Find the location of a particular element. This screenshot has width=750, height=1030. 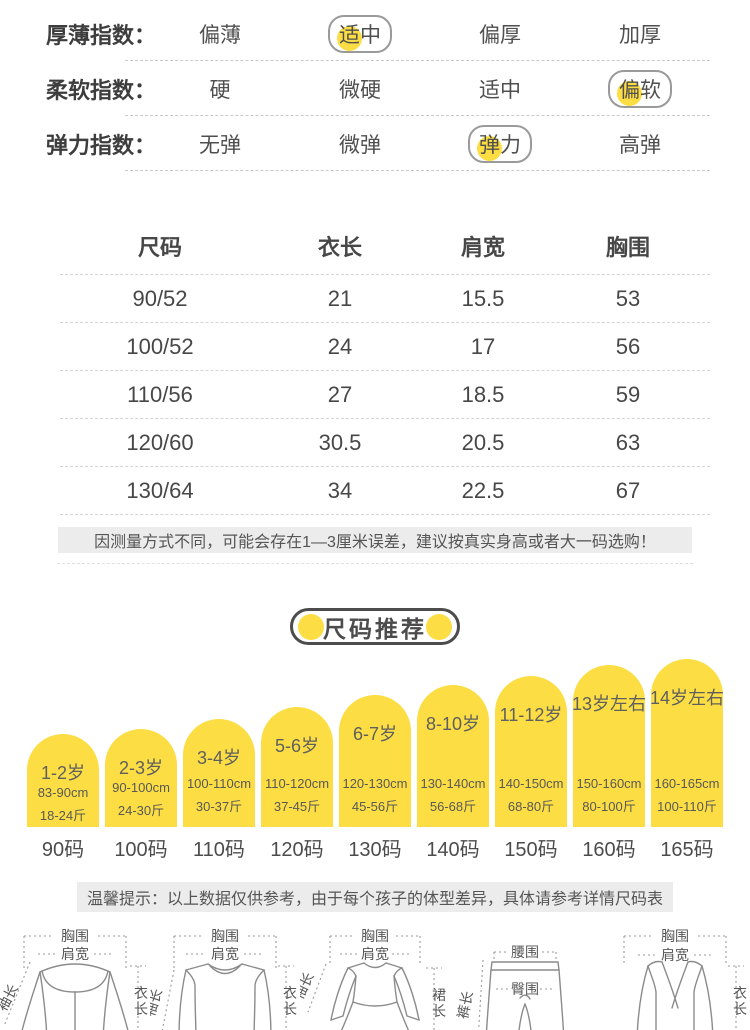

softness-index-label: 柔软指数： is located at coordinates (101, 90).